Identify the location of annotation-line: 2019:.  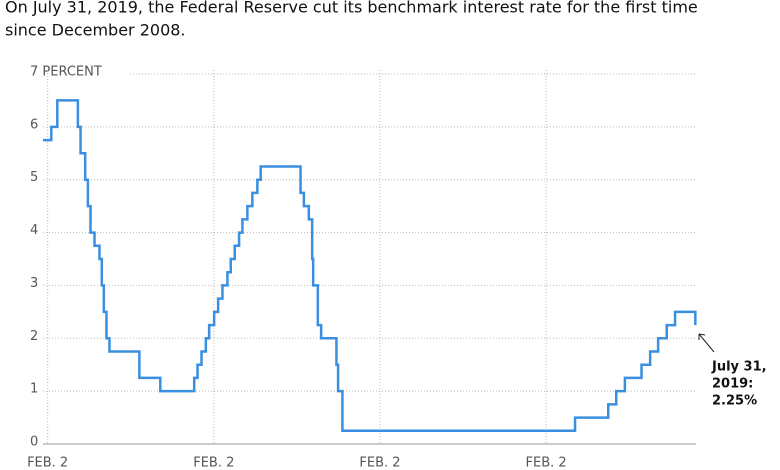
(732, 384).